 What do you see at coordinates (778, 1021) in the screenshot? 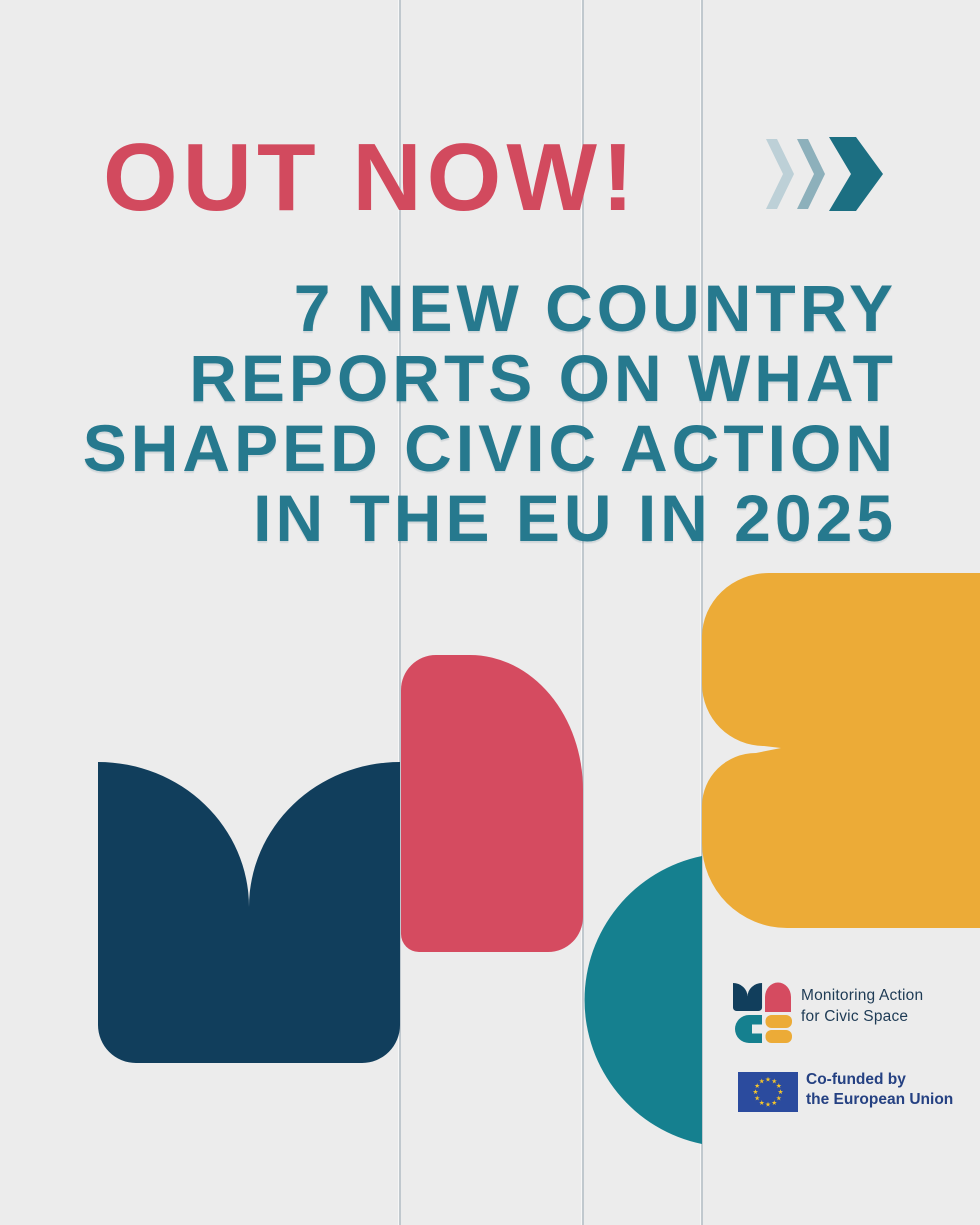
I see `logo-yellow-s-top` at bounding box center [778, 1021].